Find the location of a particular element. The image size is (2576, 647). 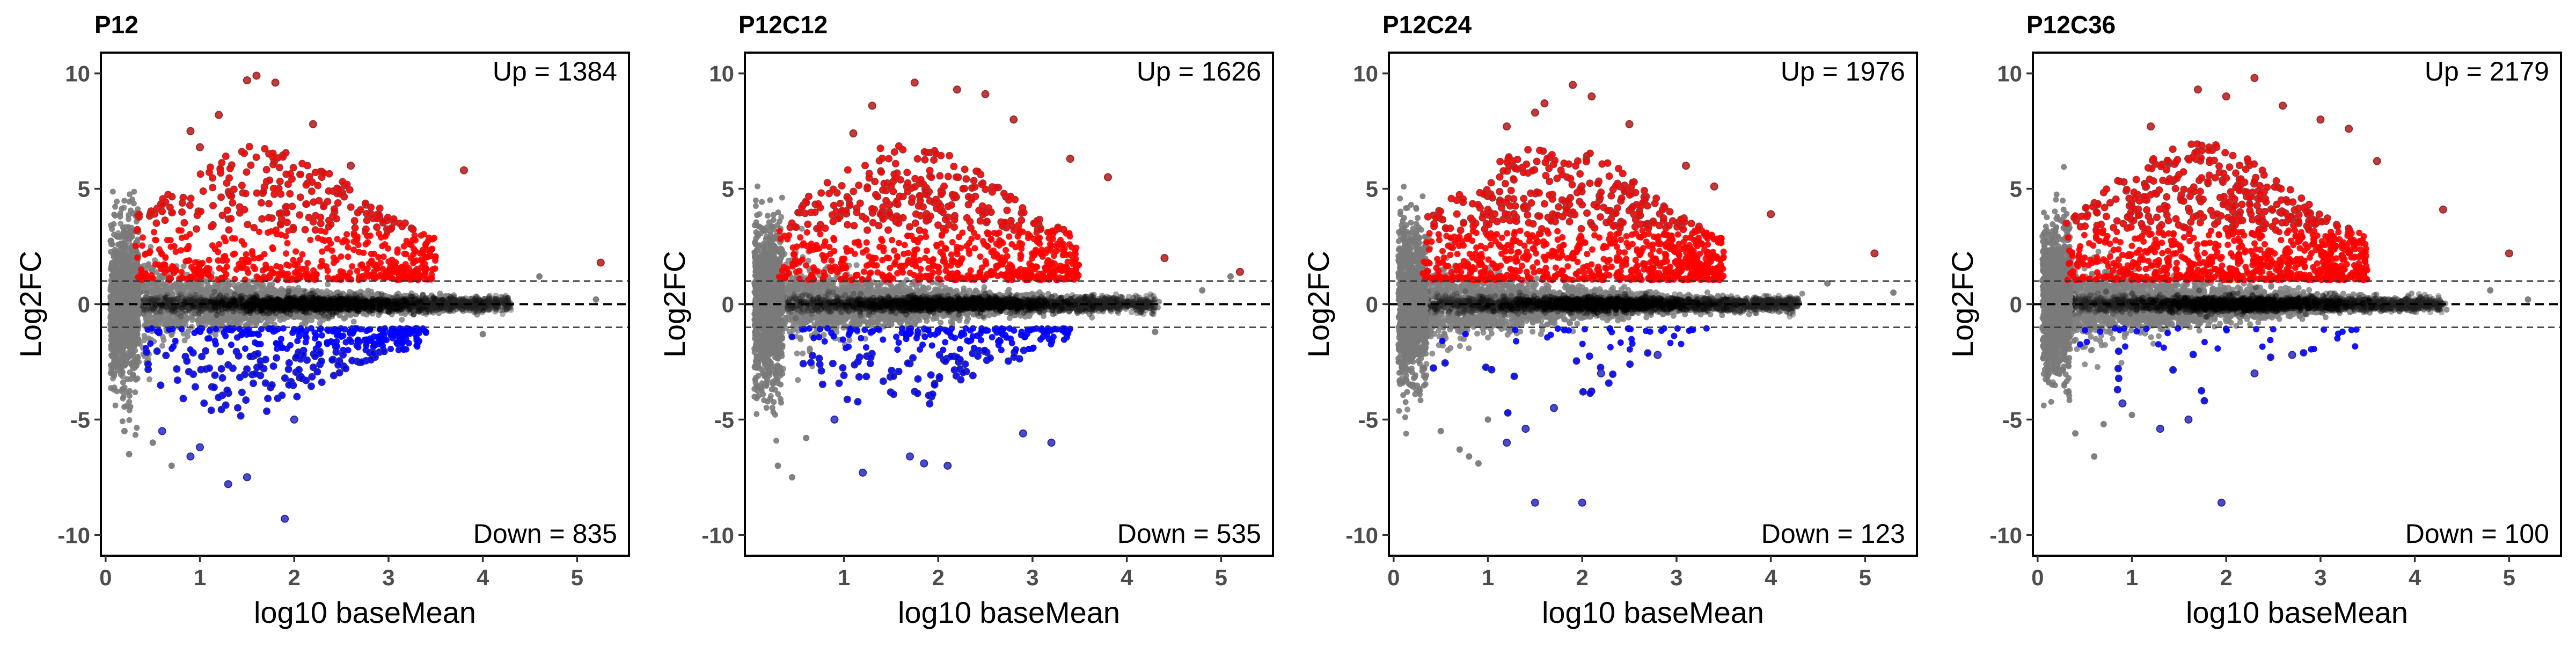

panel-title: P12 is located at coordinates (116, 25).